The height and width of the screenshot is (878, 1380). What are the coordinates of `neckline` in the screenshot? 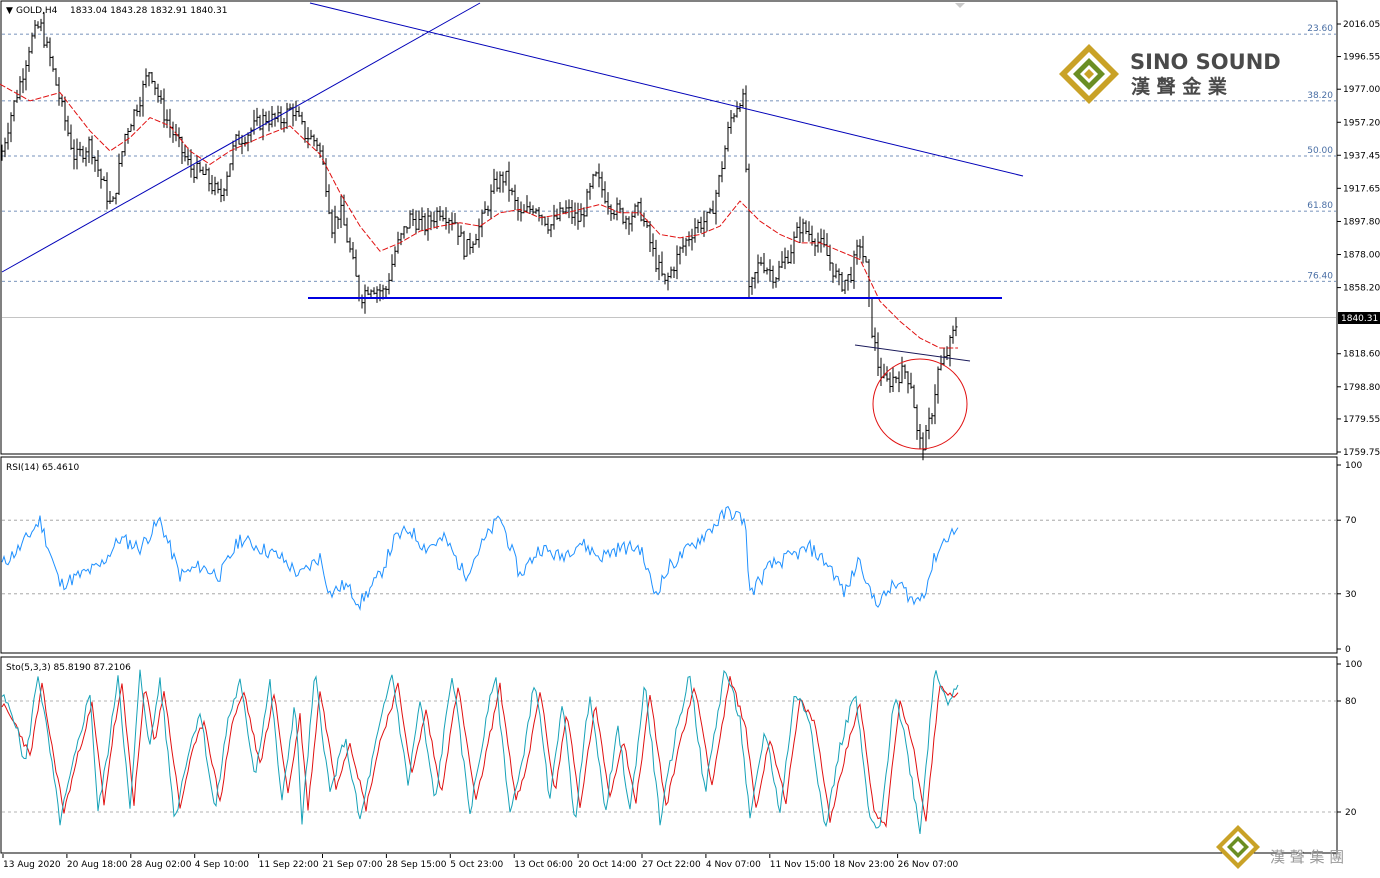 It's located at (912, 353).